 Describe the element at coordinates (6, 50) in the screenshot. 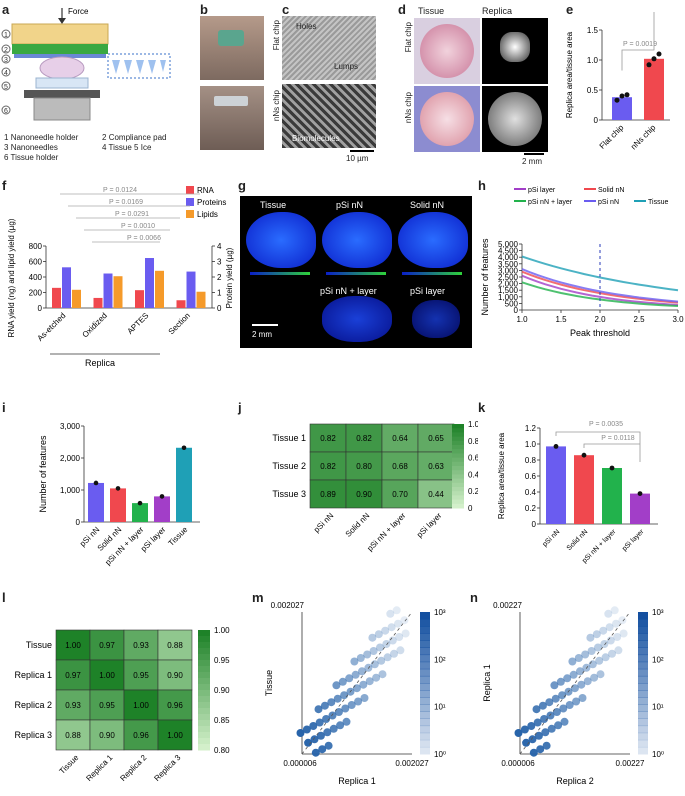

I see `svg-text: 2` at that location.